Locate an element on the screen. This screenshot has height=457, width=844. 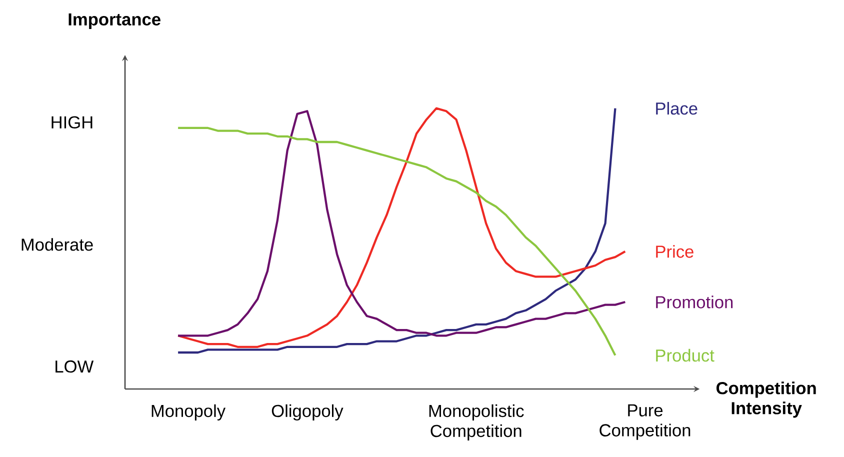
x-tick-label: Monopolistic Competition is located at coordinates (476, 422).